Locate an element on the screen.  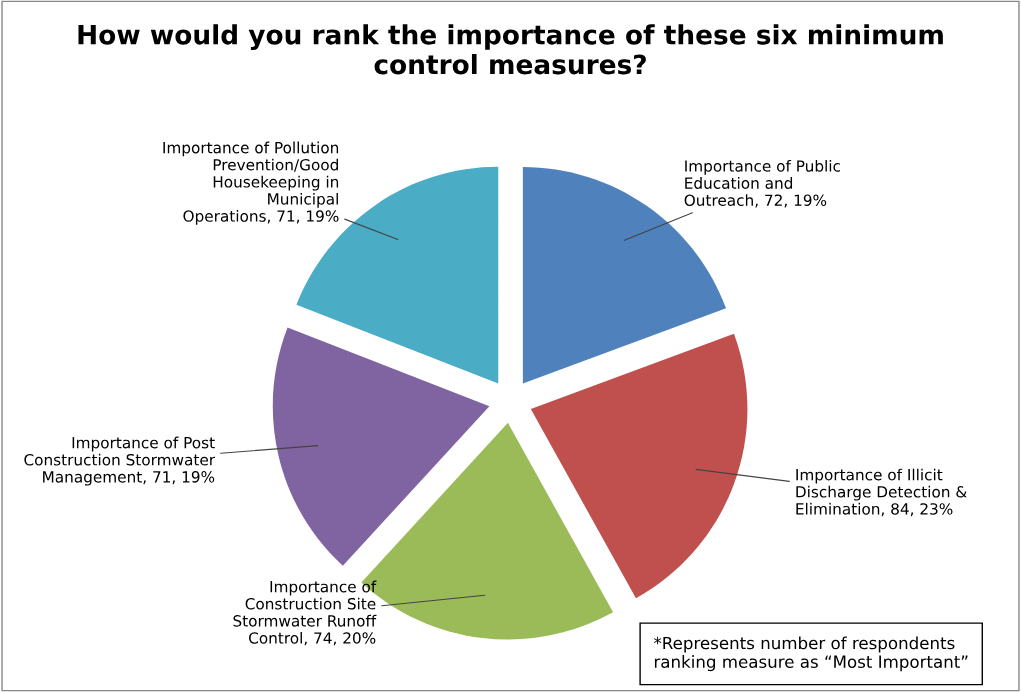
slice-label: Importance of Illicit Discharge Detection & Elimination, 84, 23% is located at coordinates (881, 492).